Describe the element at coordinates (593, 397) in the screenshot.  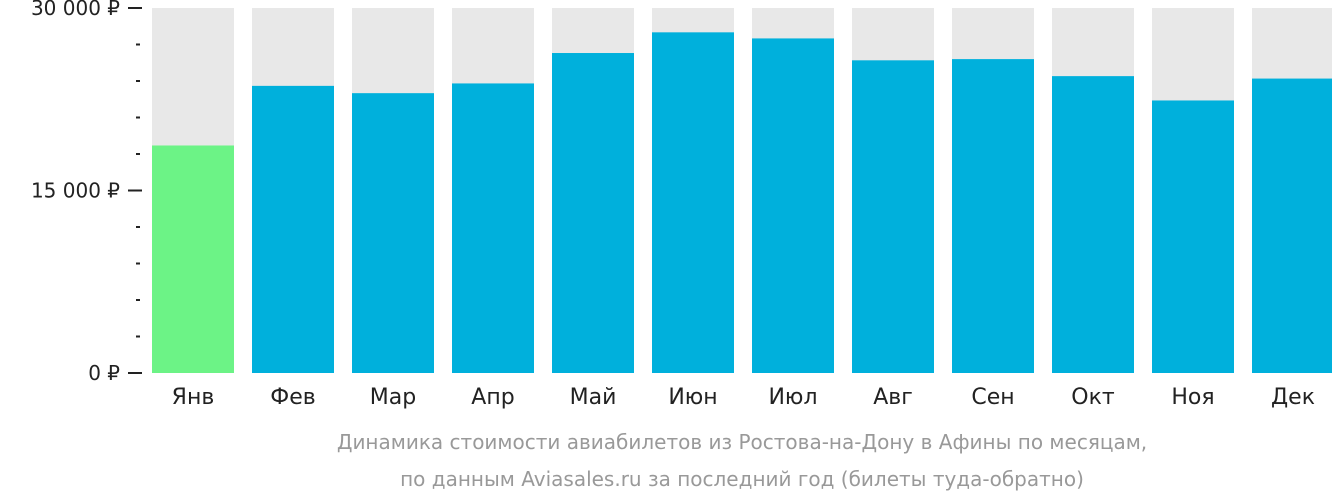
I see `x-axis-month-label: Май` at that location.